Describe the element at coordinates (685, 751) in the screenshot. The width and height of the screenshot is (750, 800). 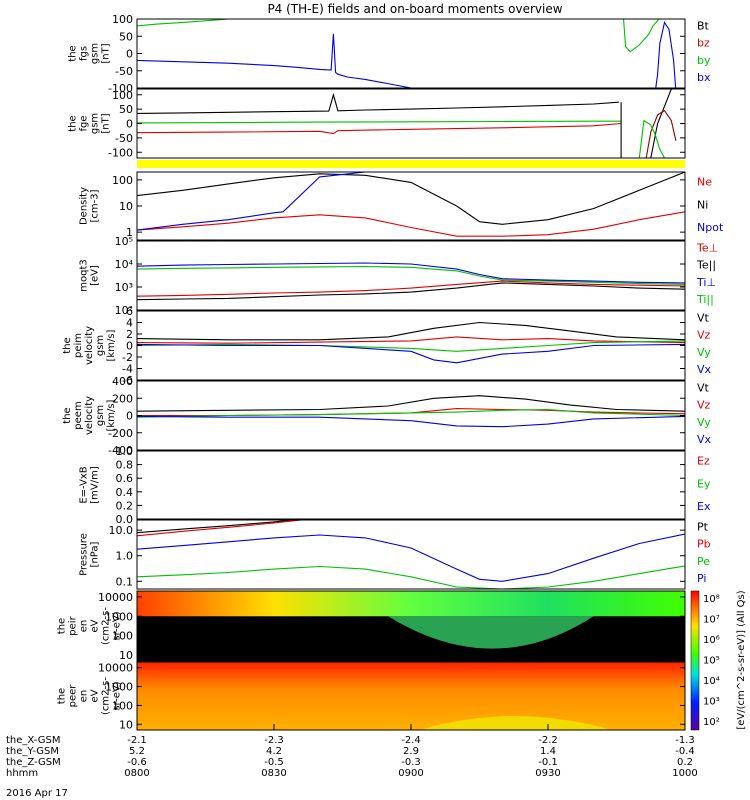
I see `axis-row-value: -0.4` at that location.